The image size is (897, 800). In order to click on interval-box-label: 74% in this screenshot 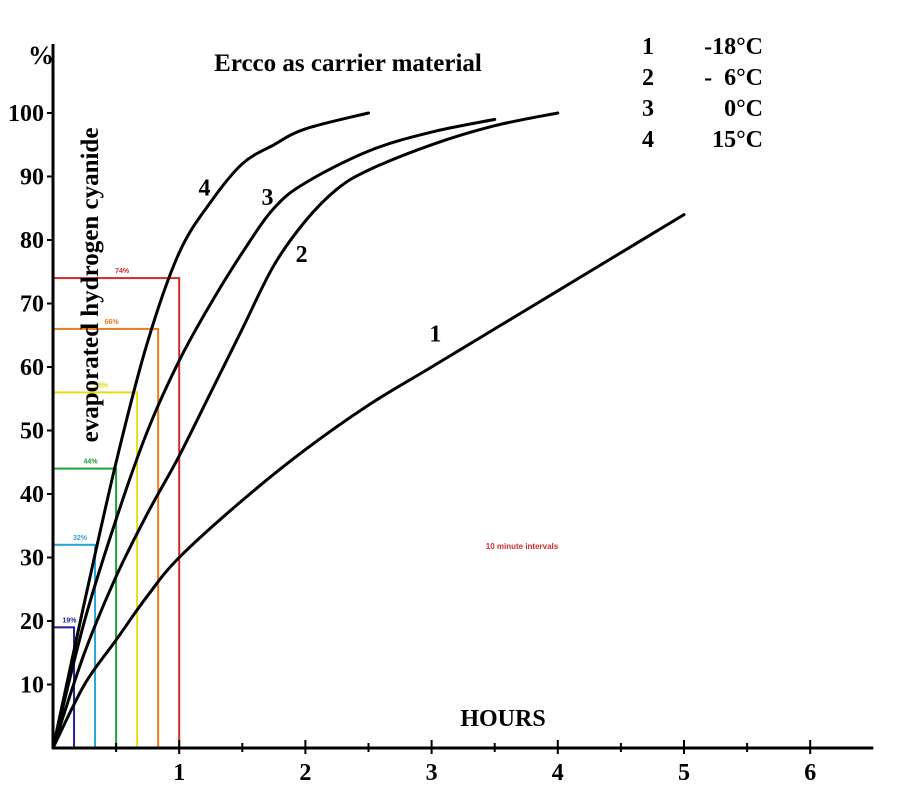, I will do `click(122, 271)`.